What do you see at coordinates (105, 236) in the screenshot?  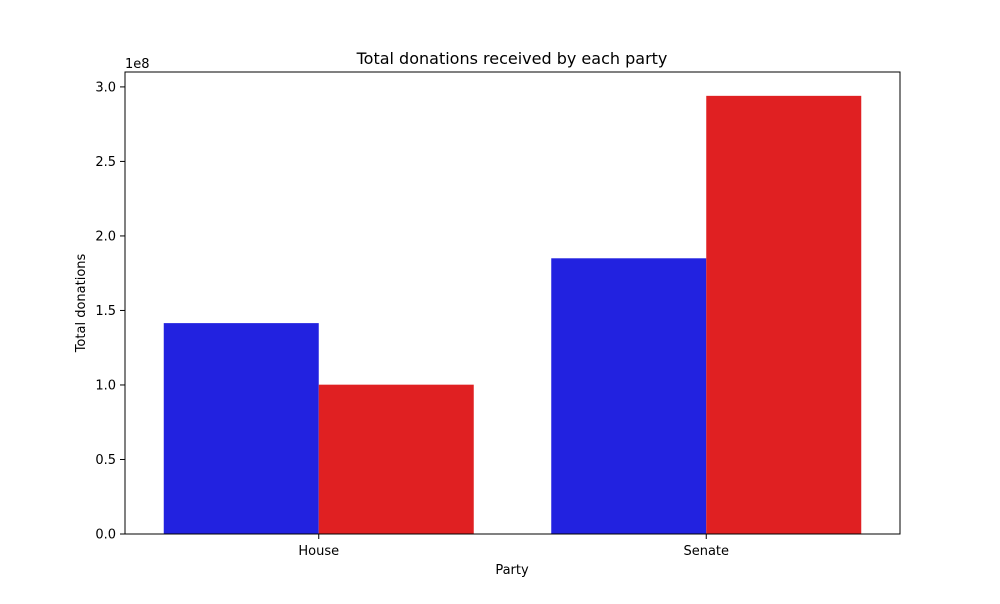 I see `y-tick-label: 2.0` at bounding box center [105, 236].